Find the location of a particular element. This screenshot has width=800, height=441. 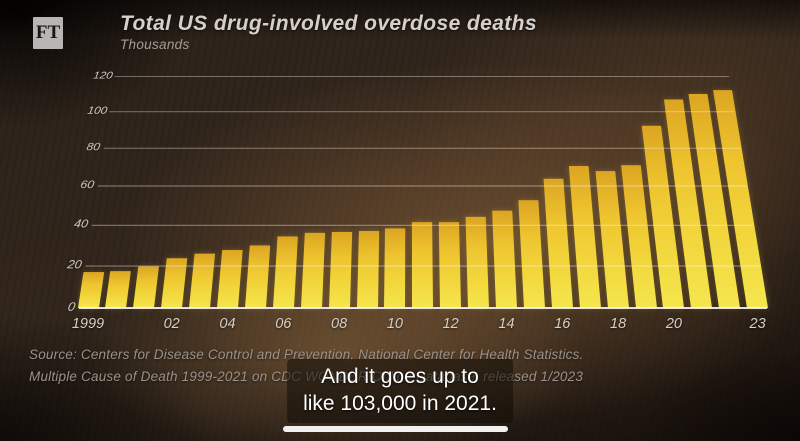

x-tick-label-2008: 08 is located at coordinates (339, 324).